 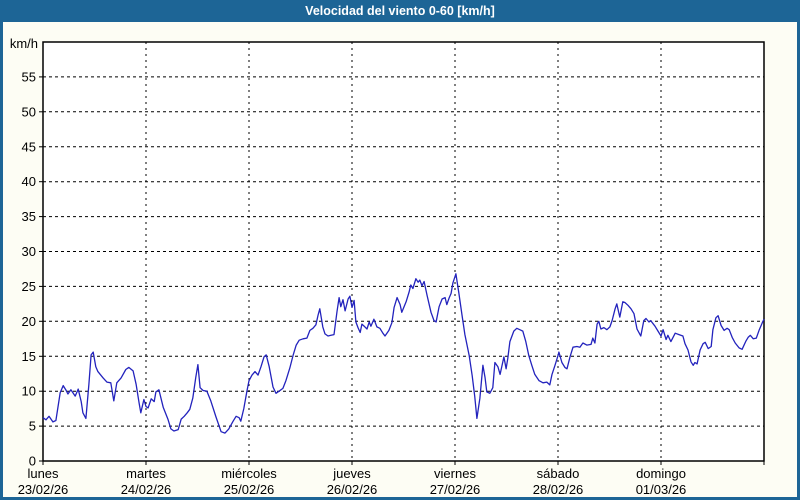 I want to click on y-tick-label: 45, so click(x=29, y=146).